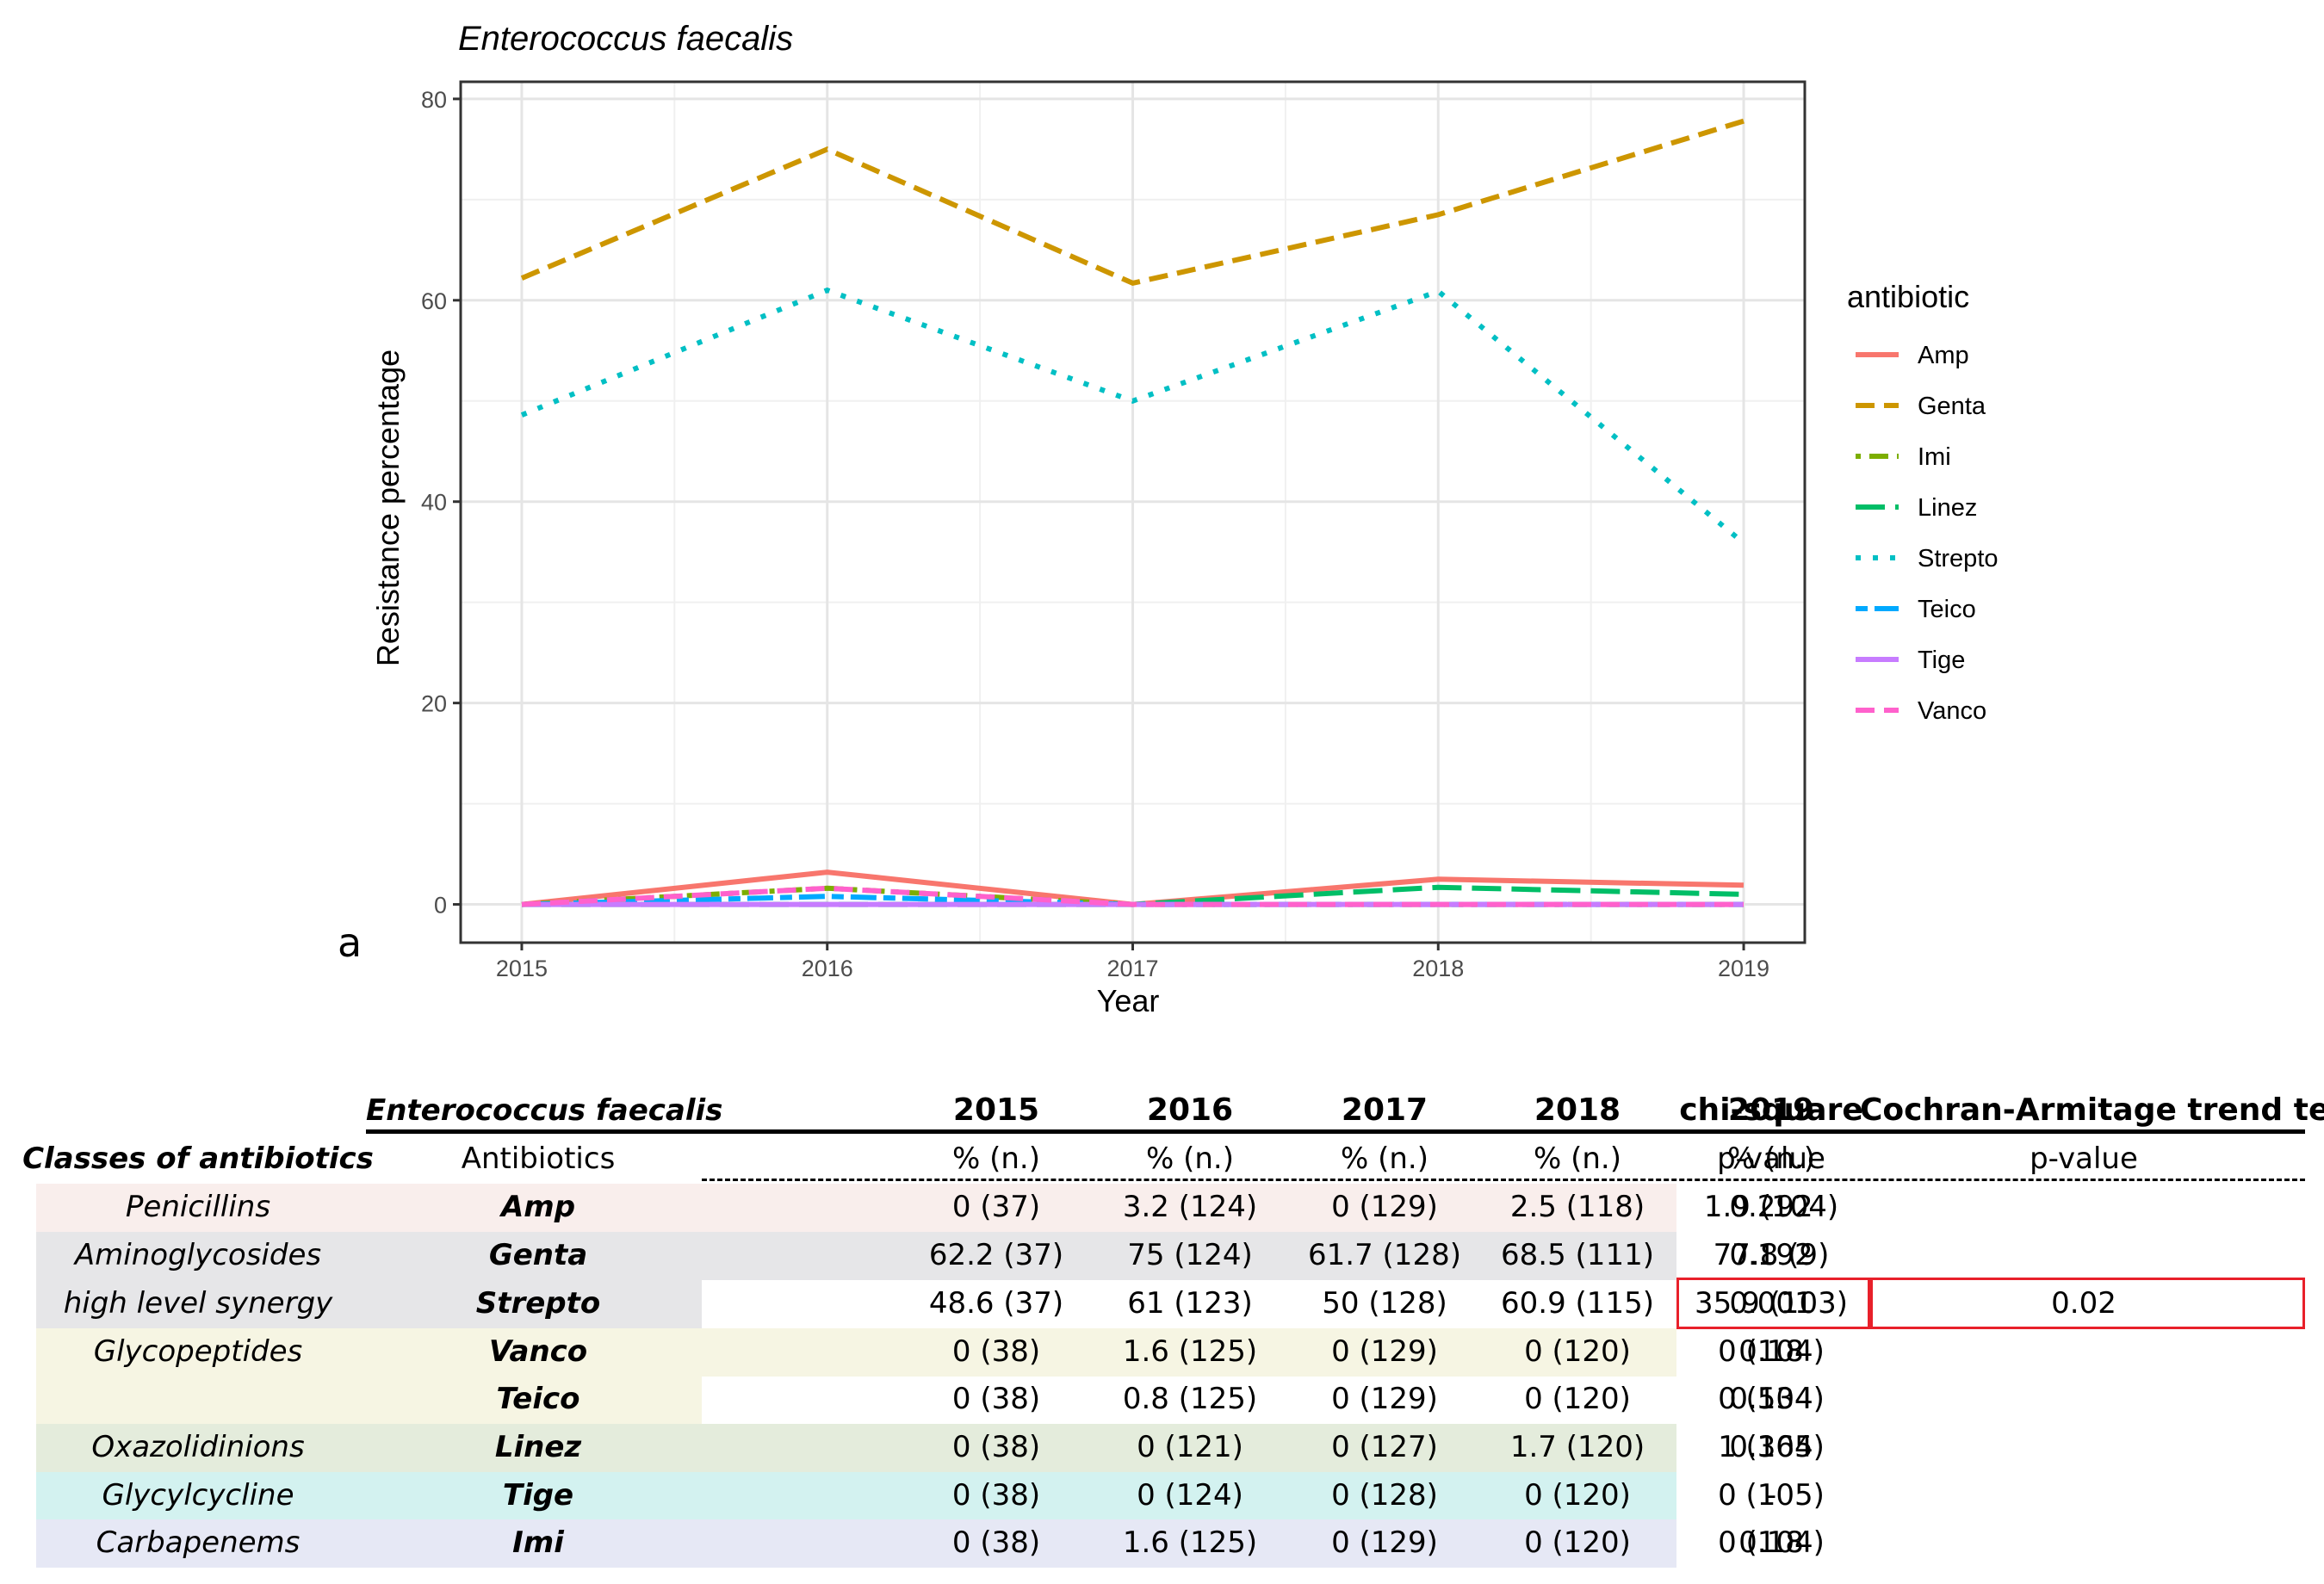 The height and width of the screenshot is (1584, 2324). I want to click on value-cell: 77.8 (9), so click(1772, 1255).